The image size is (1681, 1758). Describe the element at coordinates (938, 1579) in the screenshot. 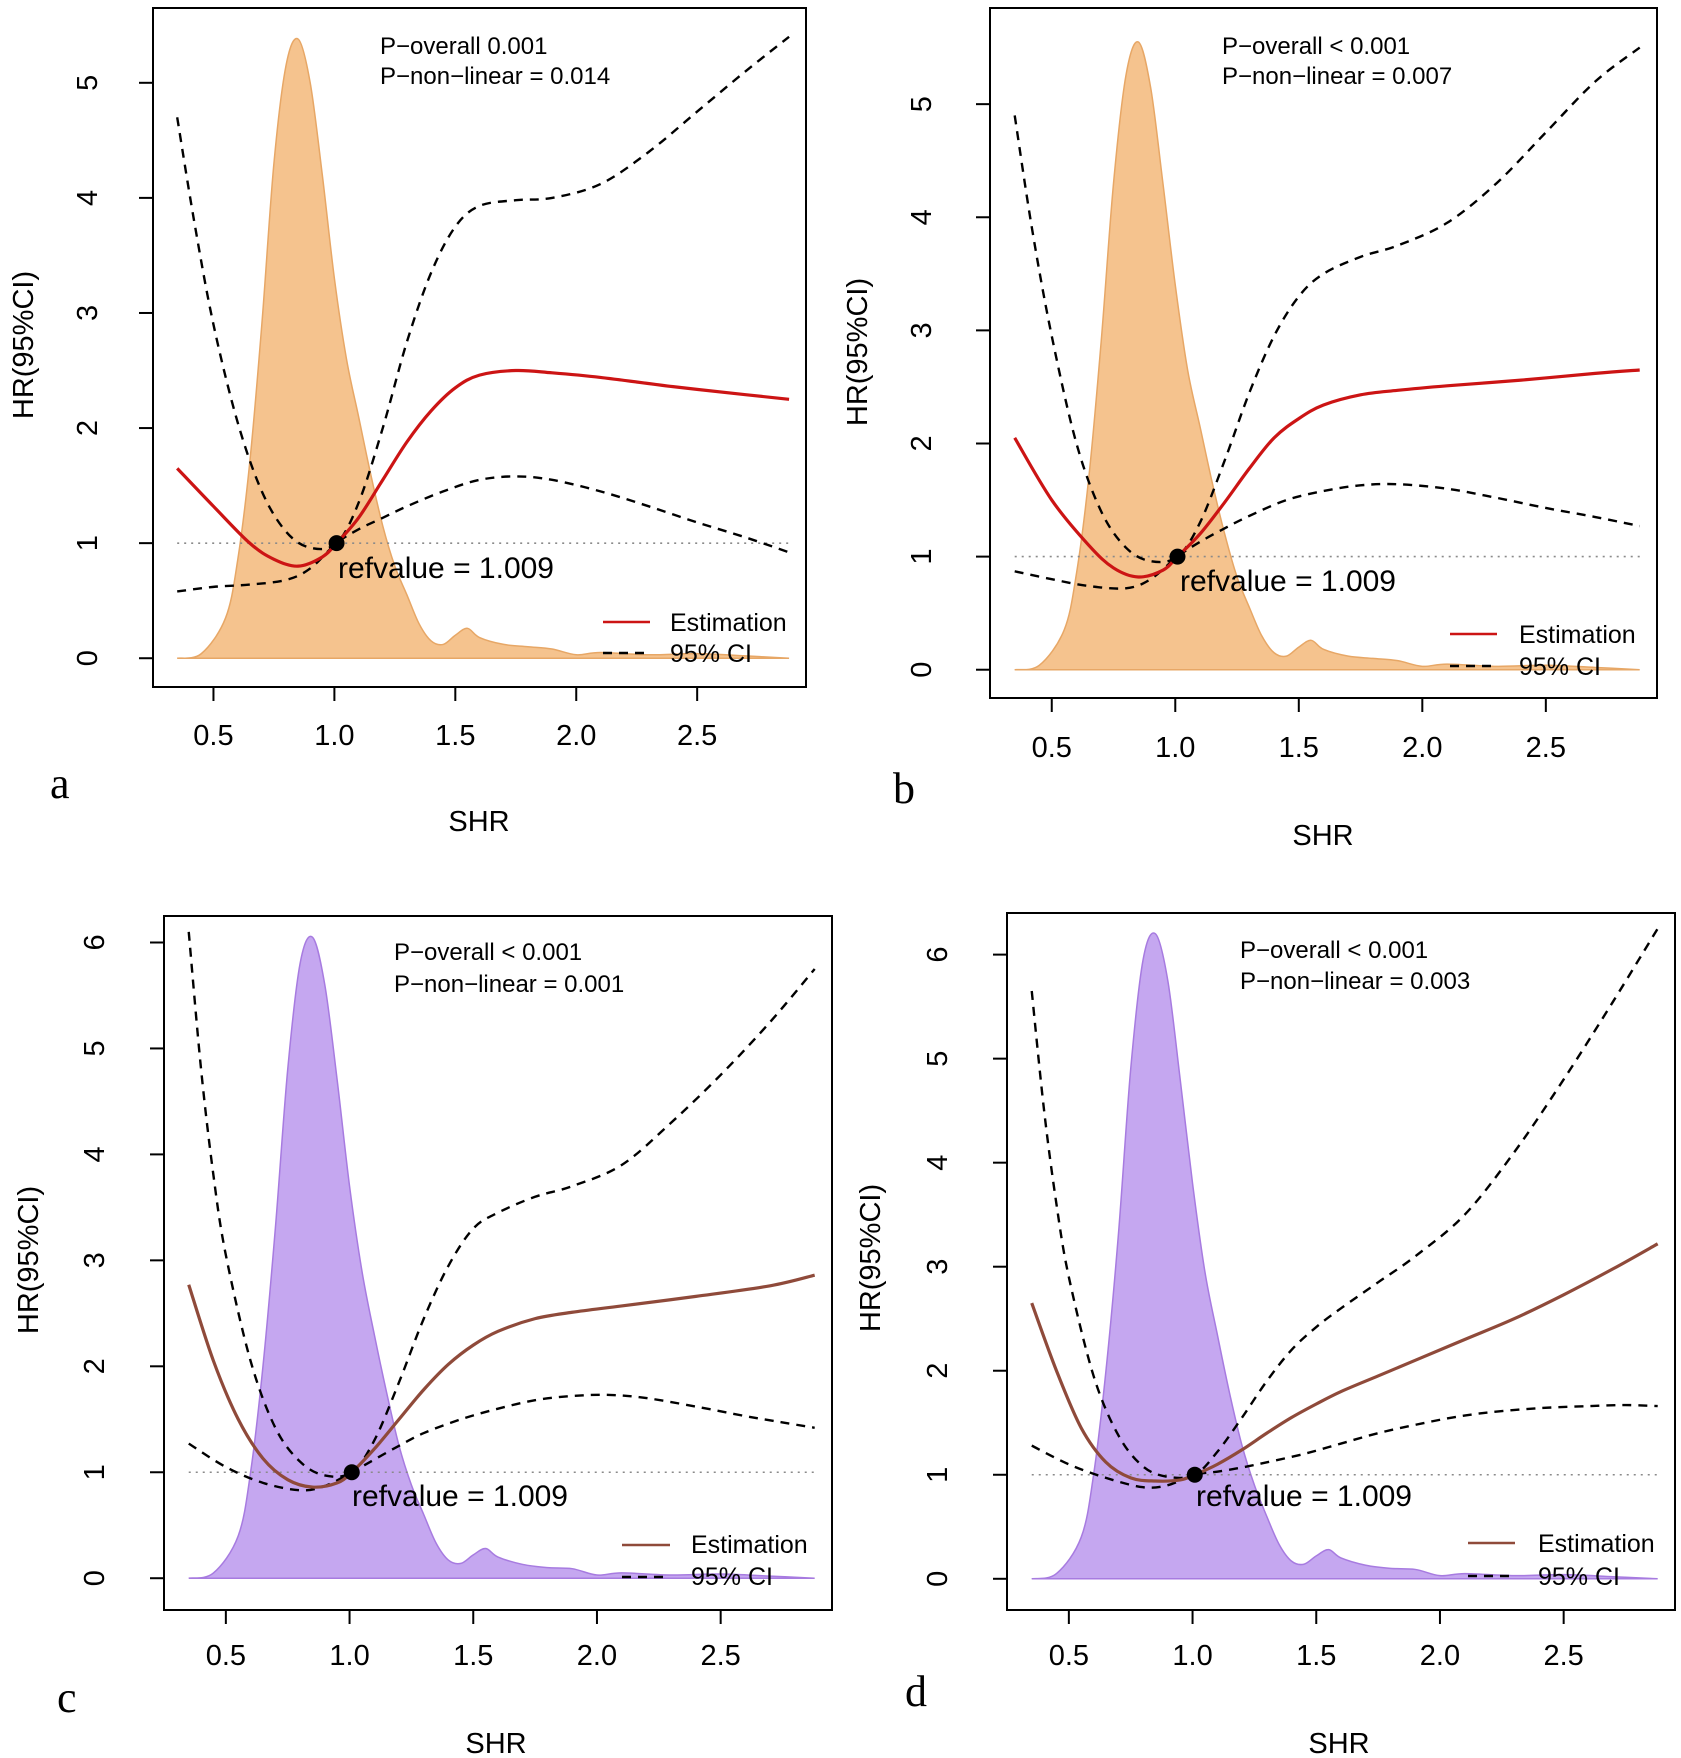

I see `y-tick-label: 0` at that location.